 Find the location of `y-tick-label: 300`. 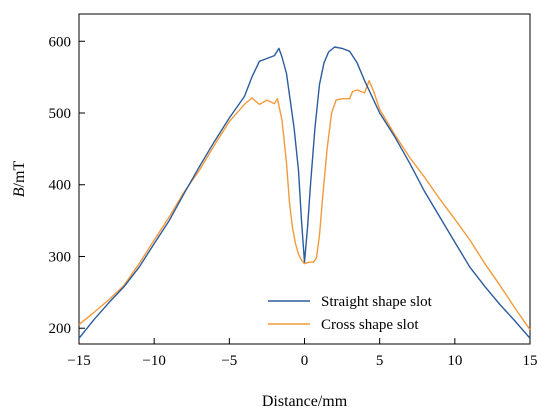

y-tick-label: 300 is located at coordinates (60, 257).